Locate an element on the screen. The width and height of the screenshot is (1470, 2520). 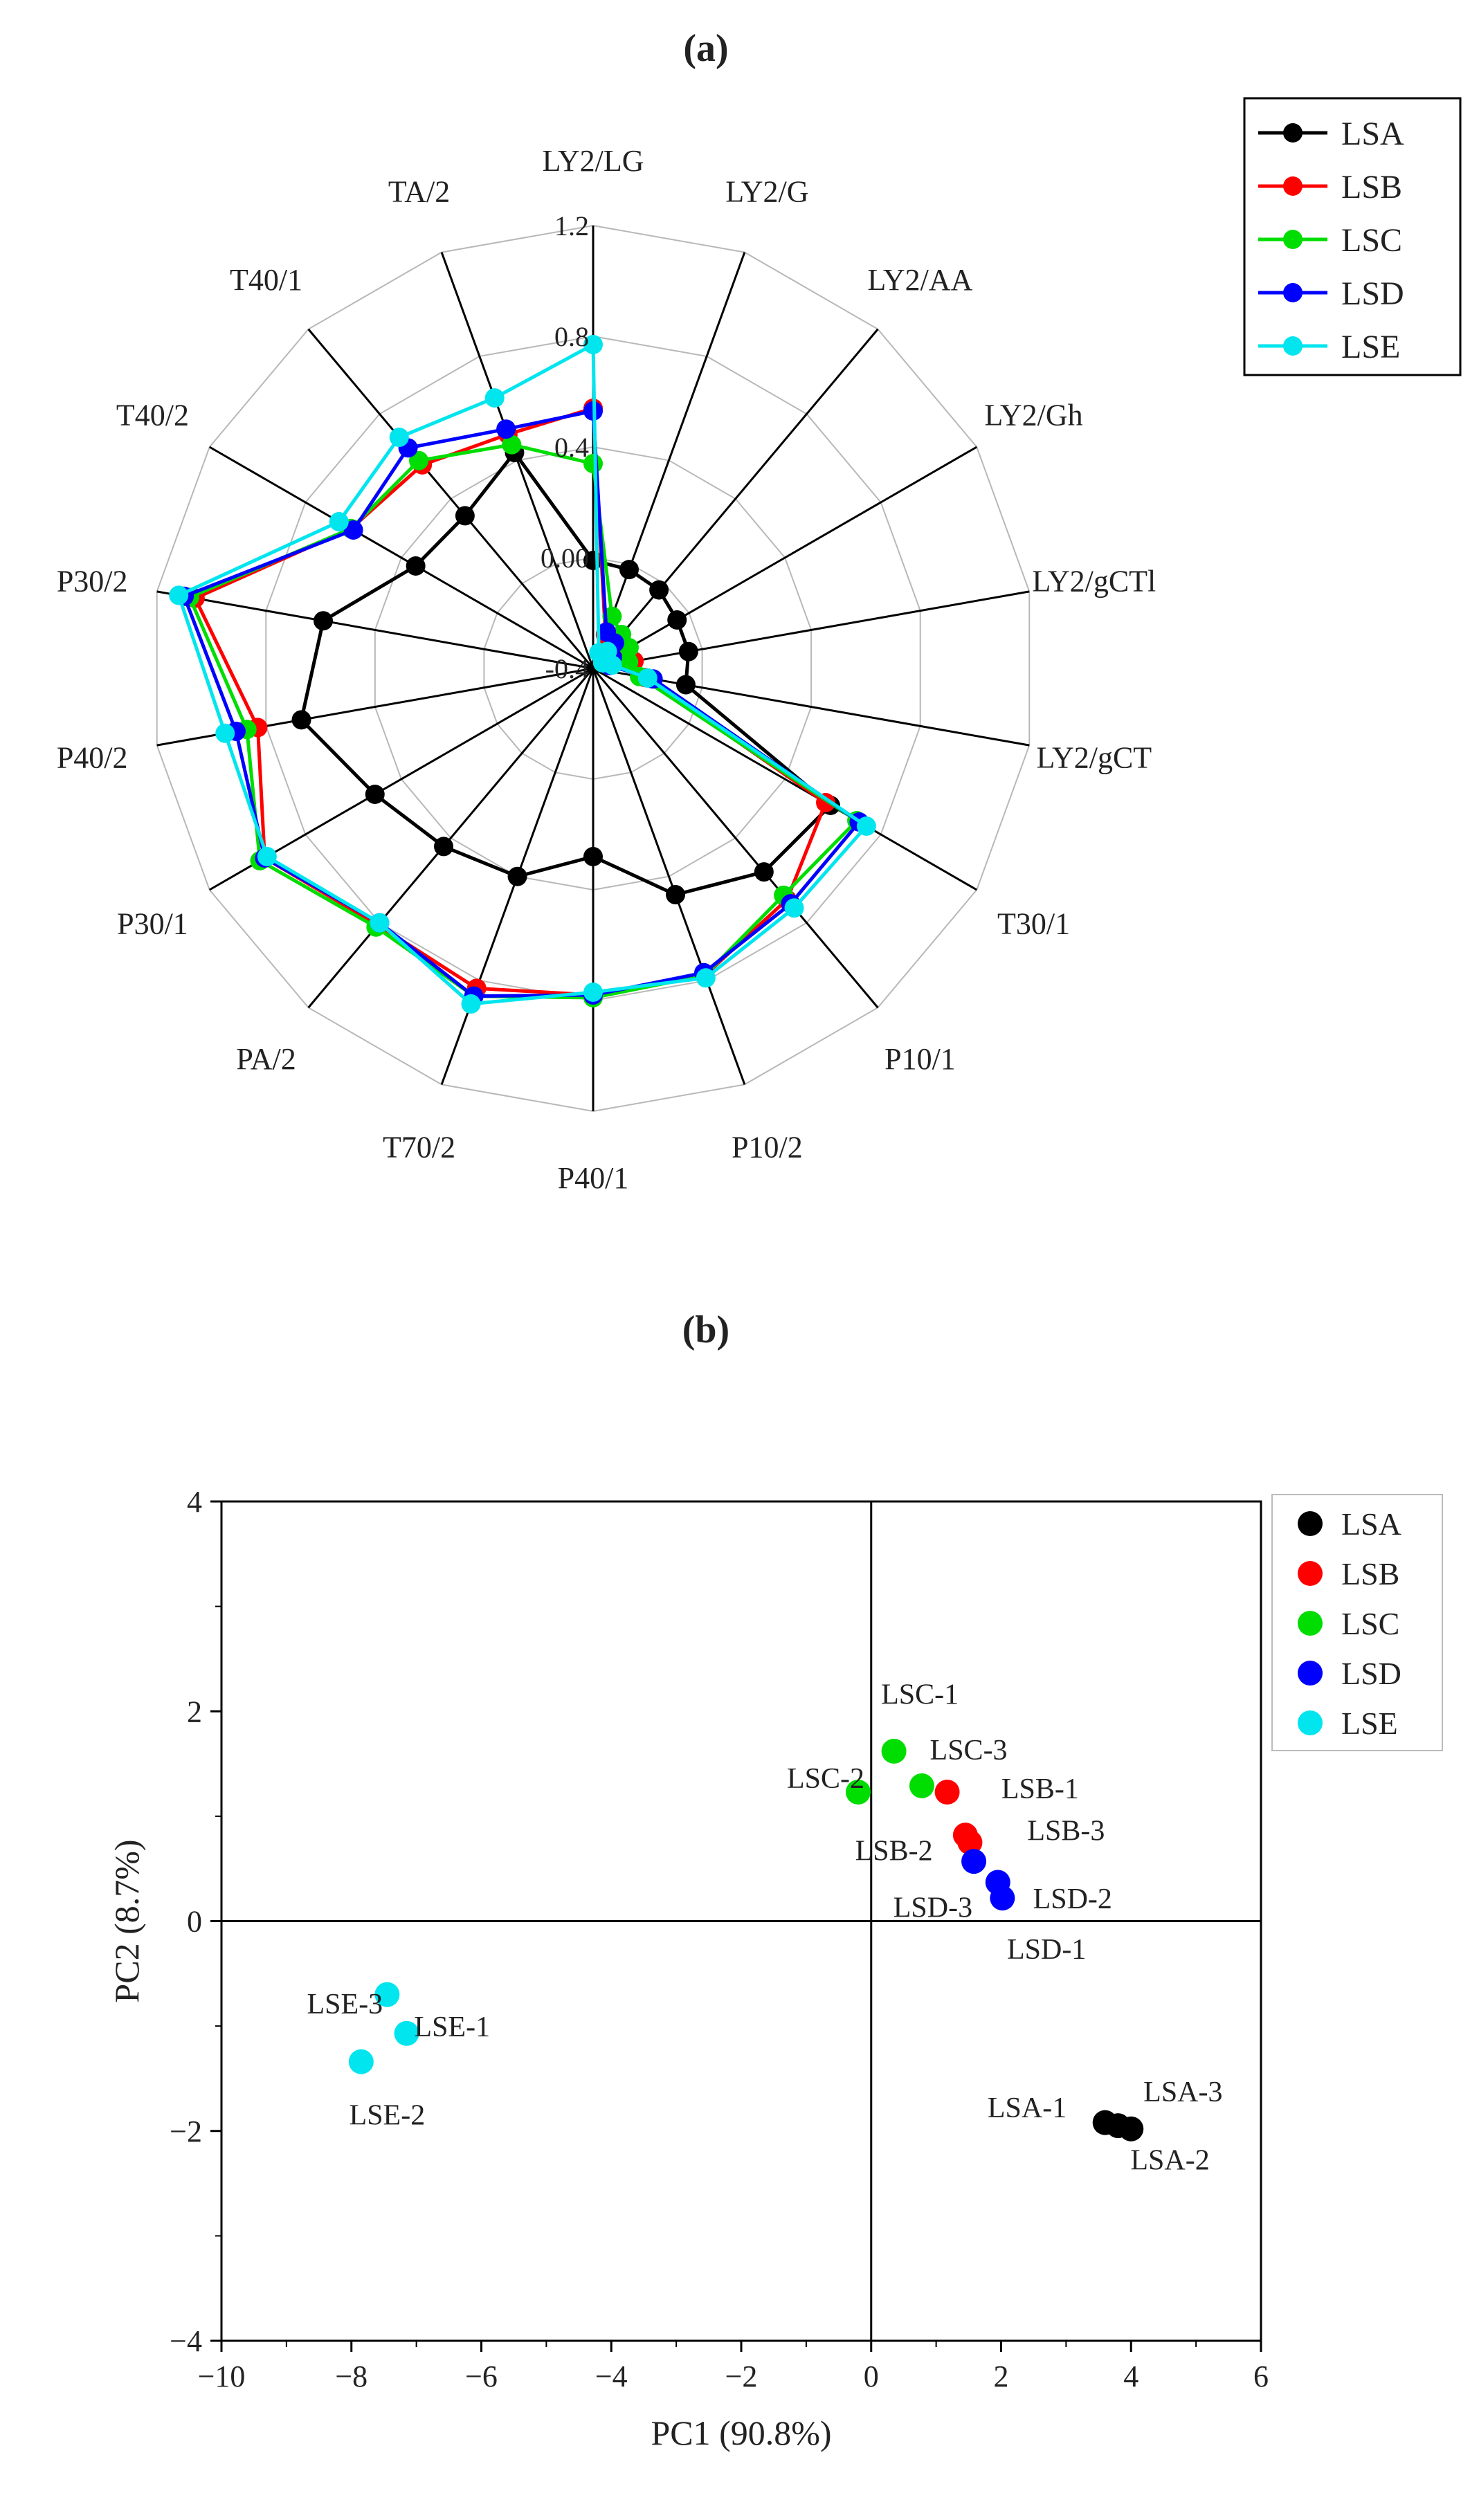
scatter-y-tick-label: 4 is located at coordinates (194, 1502).